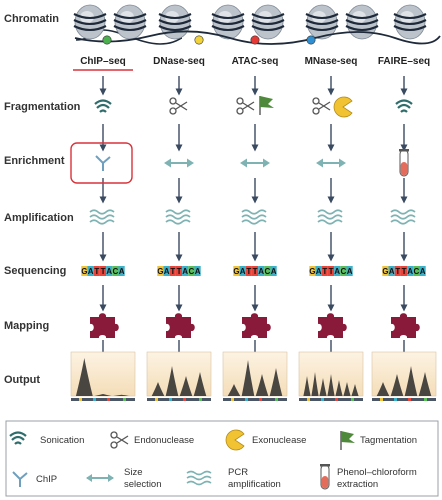 The image size is (442, 500). I want to click on row-label-fragmentation: Fragmentation, so click(42, 107).